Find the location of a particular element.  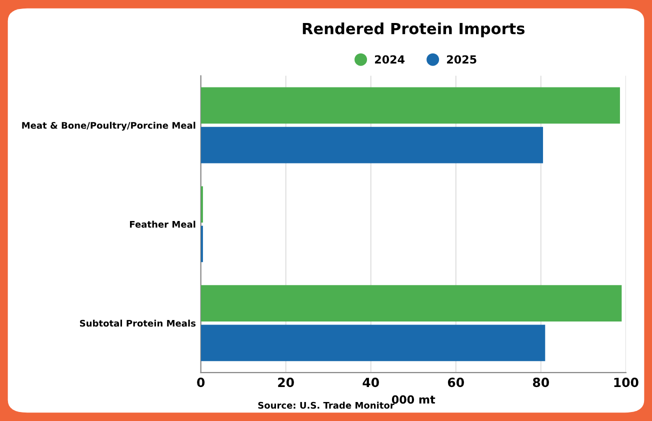

x-tick-label: 20 is located at coordinates (286, 383).